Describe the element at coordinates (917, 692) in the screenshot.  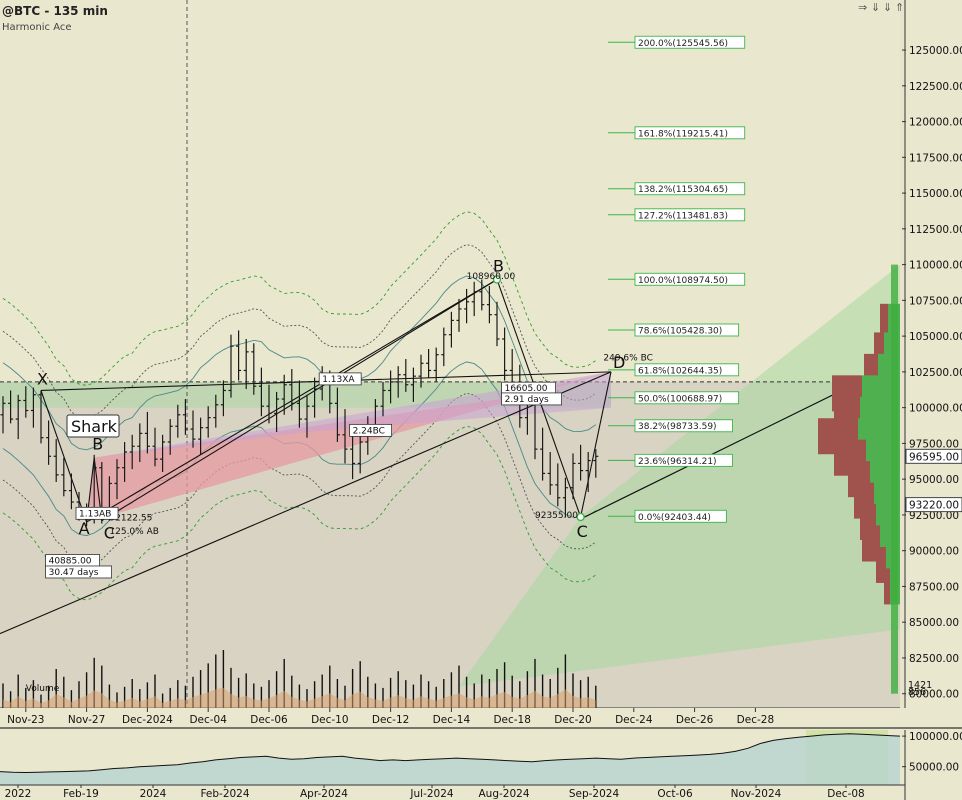
I see `volume-scale-label: 856` at that location.